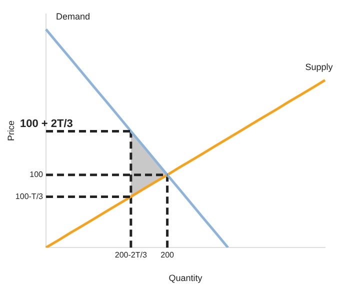  I want to click on series-label: 100 + 2T/3, so click(46, 124).